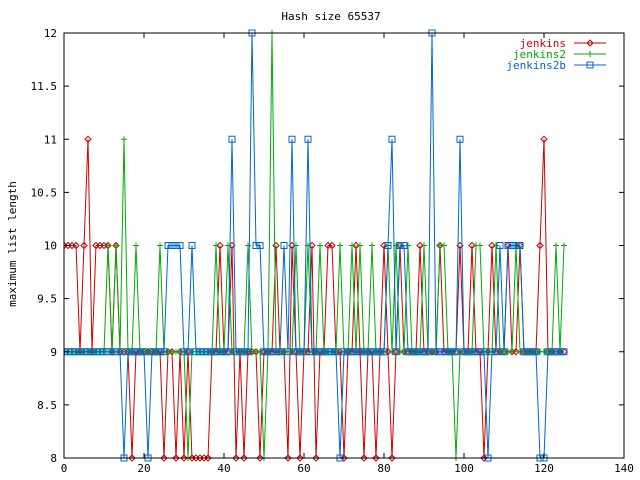  I want to click on legend-marker-jenkins2, so click(590, 54).